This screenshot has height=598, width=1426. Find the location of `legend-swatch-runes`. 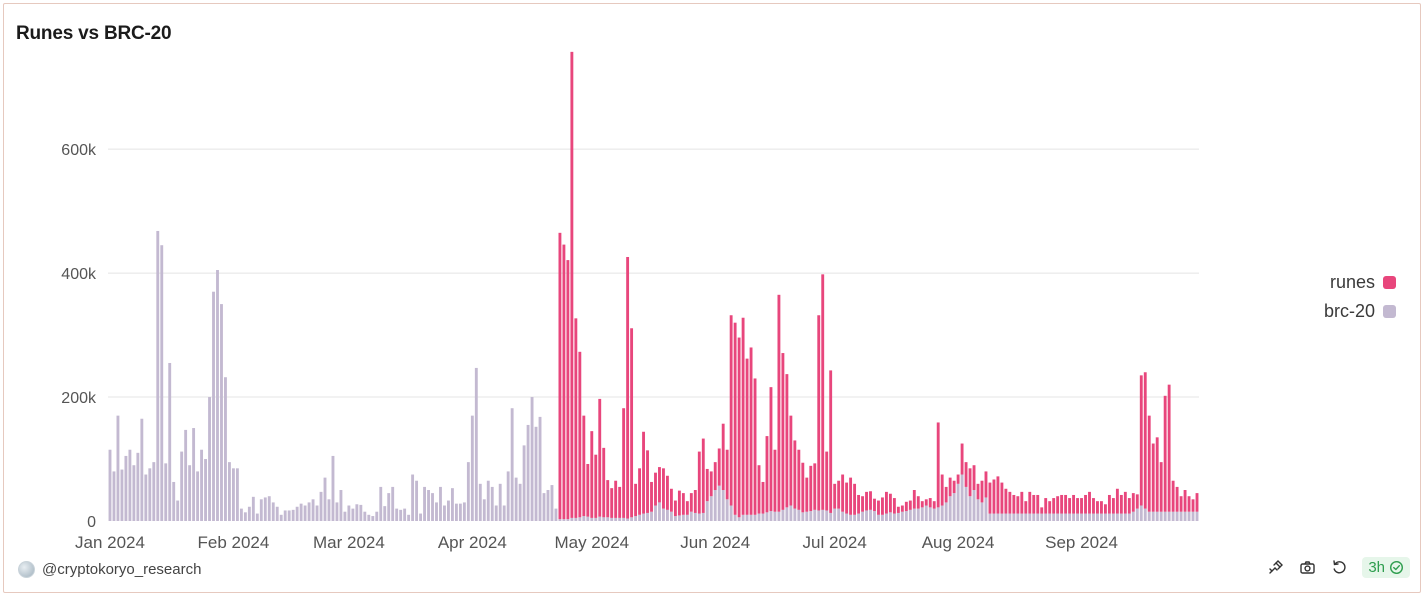

legend-swatch-runes is located at coordinates (1389, 282).